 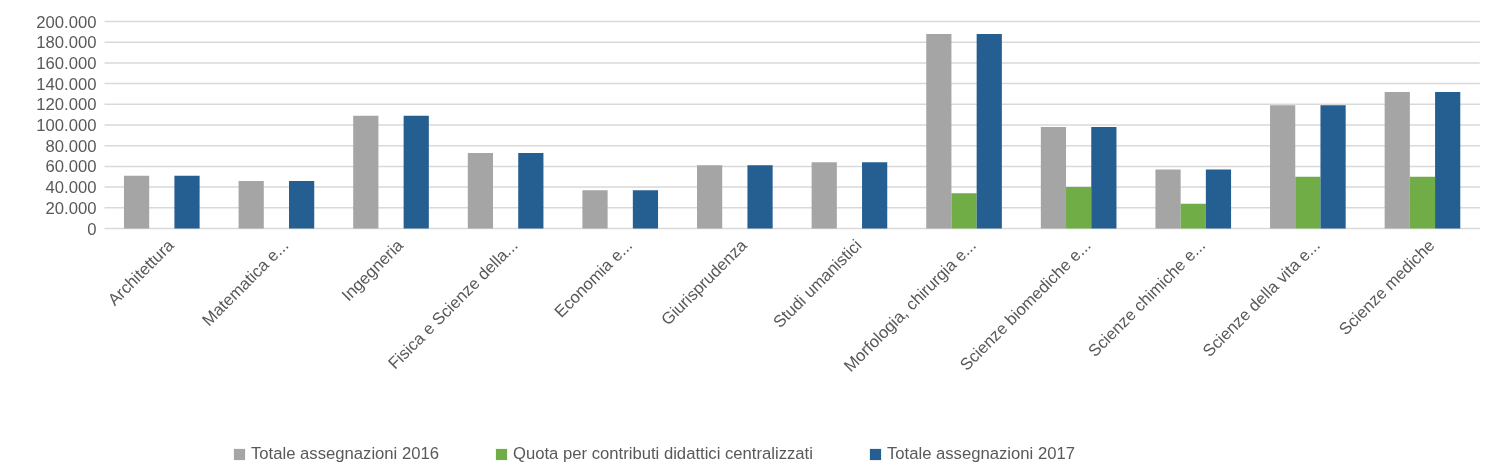 What do you see at coordinates (66, 43) in the screenshot?
I see `y-tick-label: 180.000` at bounding box center [66, 43].